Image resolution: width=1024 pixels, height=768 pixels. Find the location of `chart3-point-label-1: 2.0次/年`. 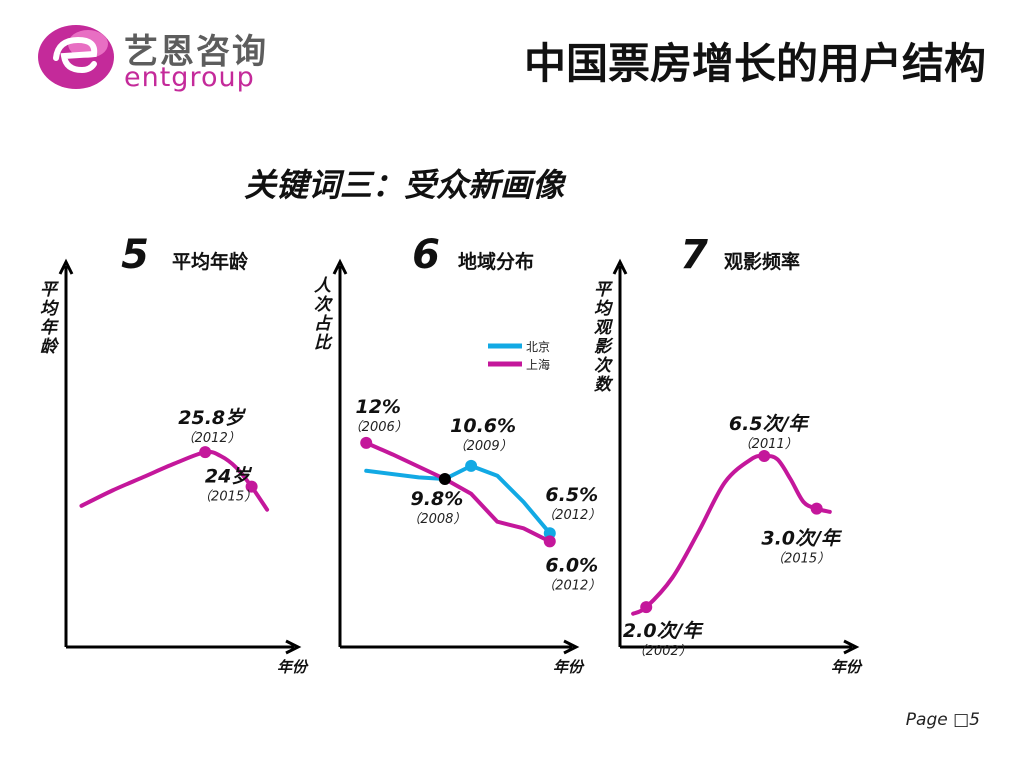

chart3-point-label-1: 2.0次/年 is located at coordinates (664, 631).